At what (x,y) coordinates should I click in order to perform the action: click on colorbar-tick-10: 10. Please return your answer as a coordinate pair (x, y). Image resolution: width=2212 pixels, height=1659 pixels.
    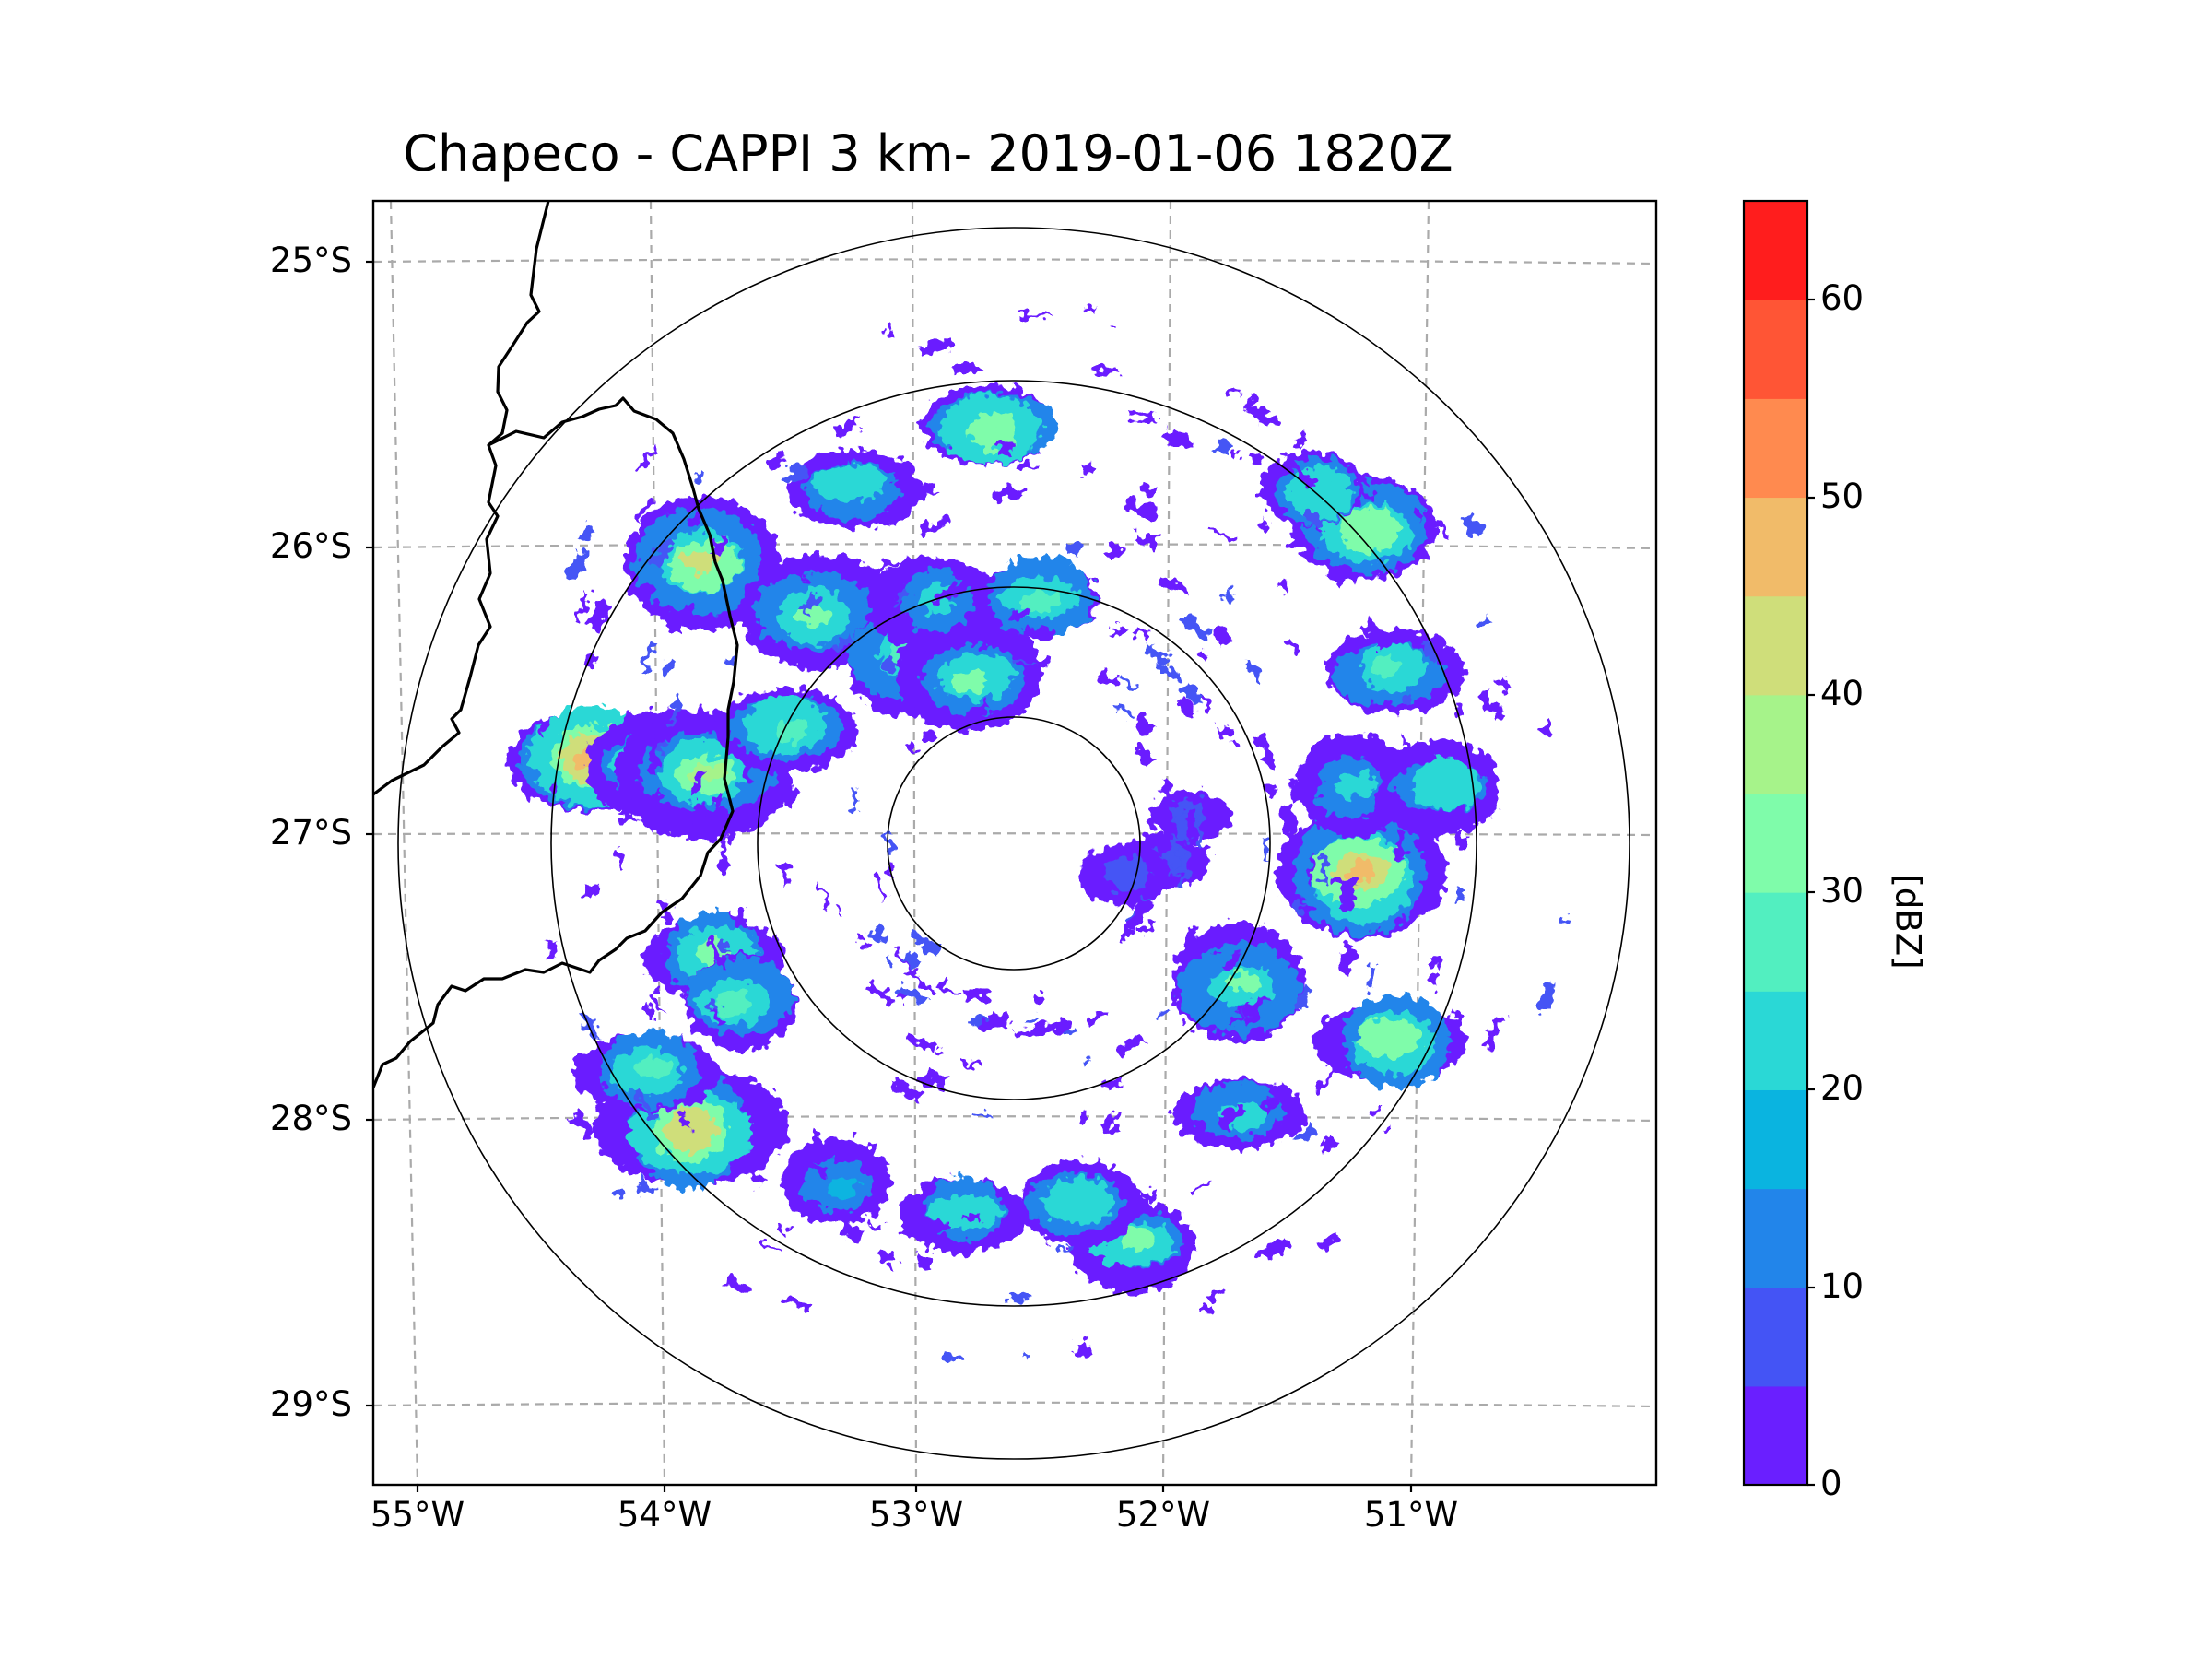
    Looking at the image, I should click on (1842, 1286).